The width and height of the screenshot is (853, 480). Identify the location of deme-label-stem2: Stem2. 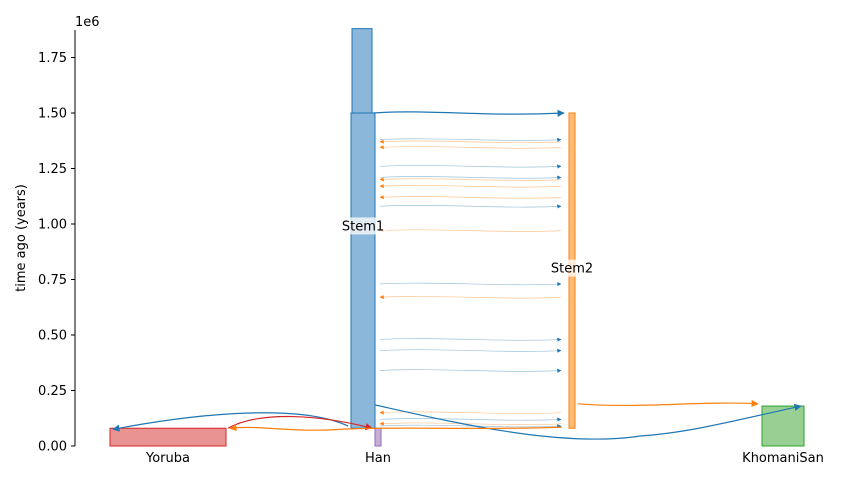
(572, 269).